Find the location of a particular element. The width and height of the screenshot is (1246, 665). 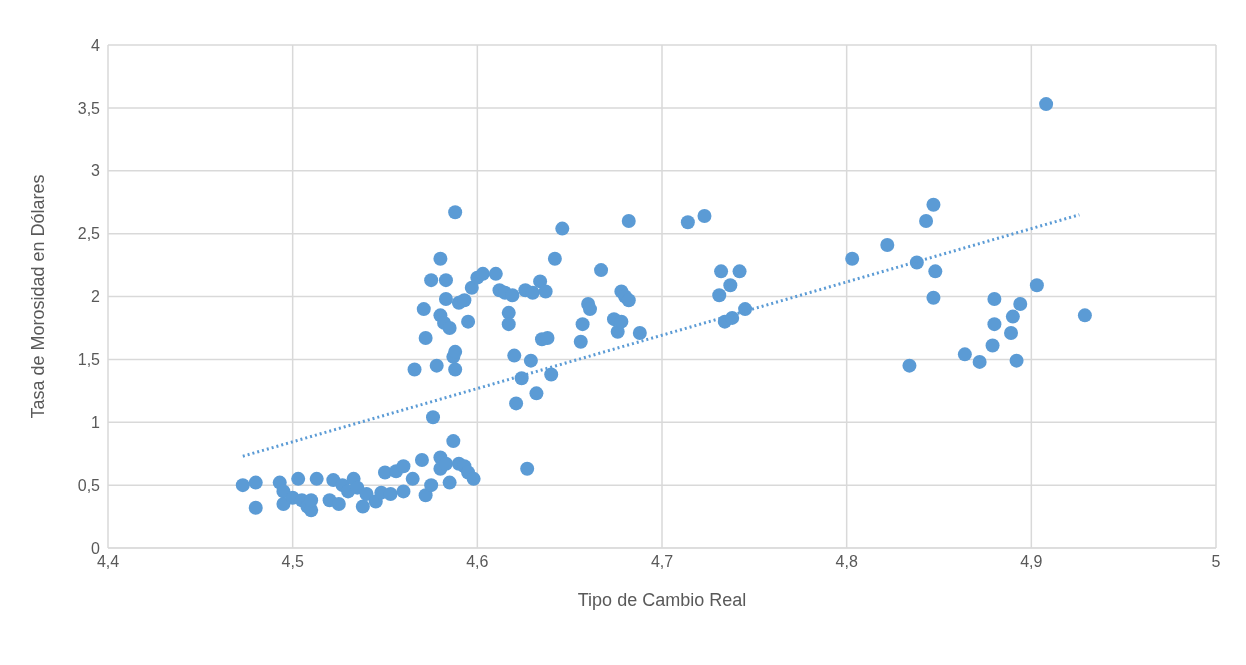

y-tick-label: 4 is located at coordinates (96, 45).